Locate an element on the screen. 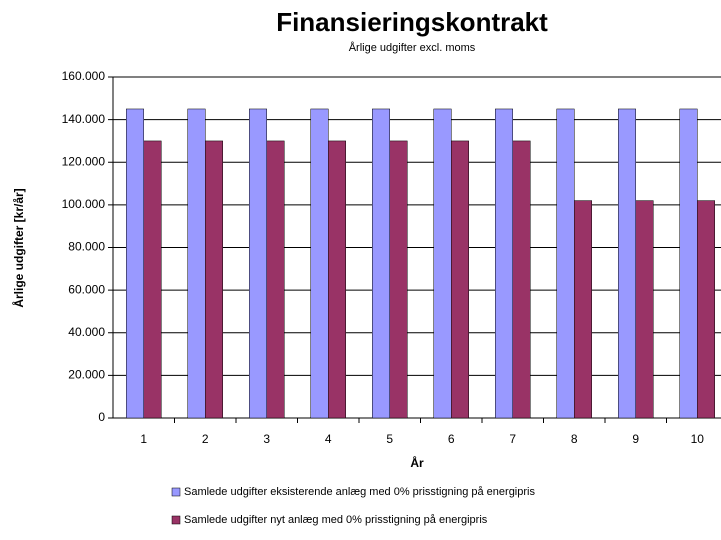  x-tick-label: 5 is located at coordinates (389, 439).